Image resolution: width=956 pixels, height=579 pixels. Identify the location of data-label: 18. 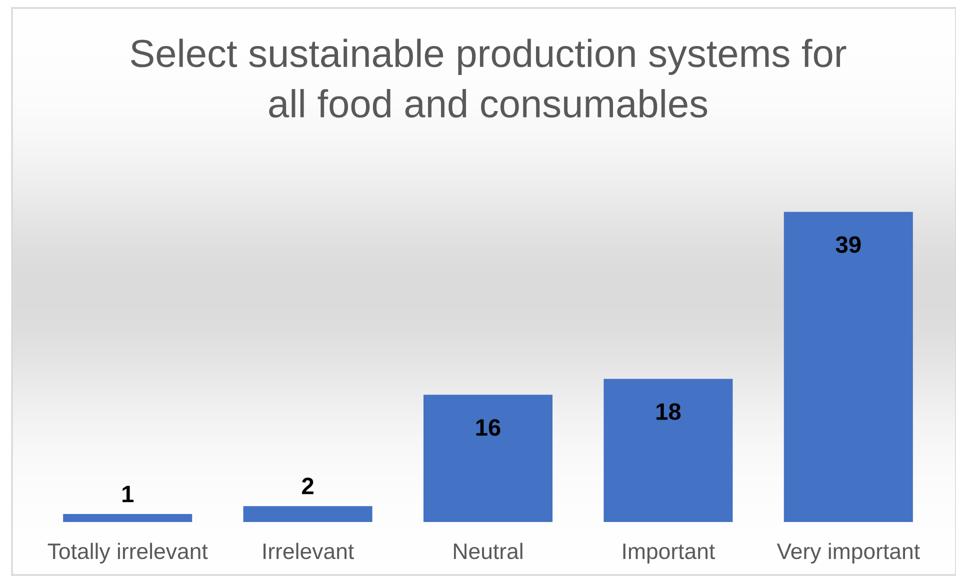
(668, 411).